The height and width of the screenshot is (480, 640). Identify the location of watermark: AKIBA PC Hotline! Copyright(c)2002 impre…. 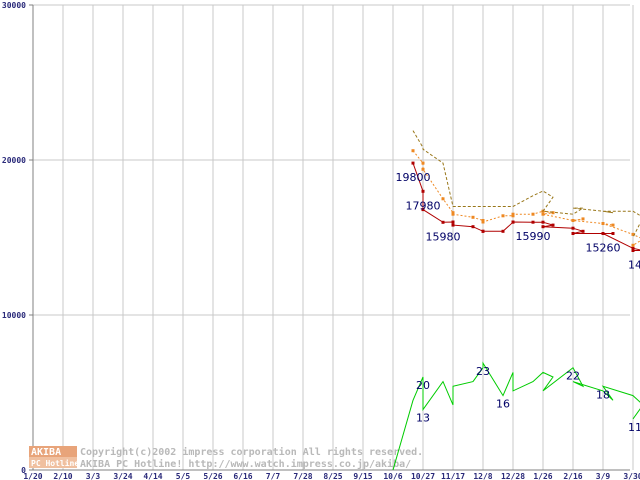
(226, 458).